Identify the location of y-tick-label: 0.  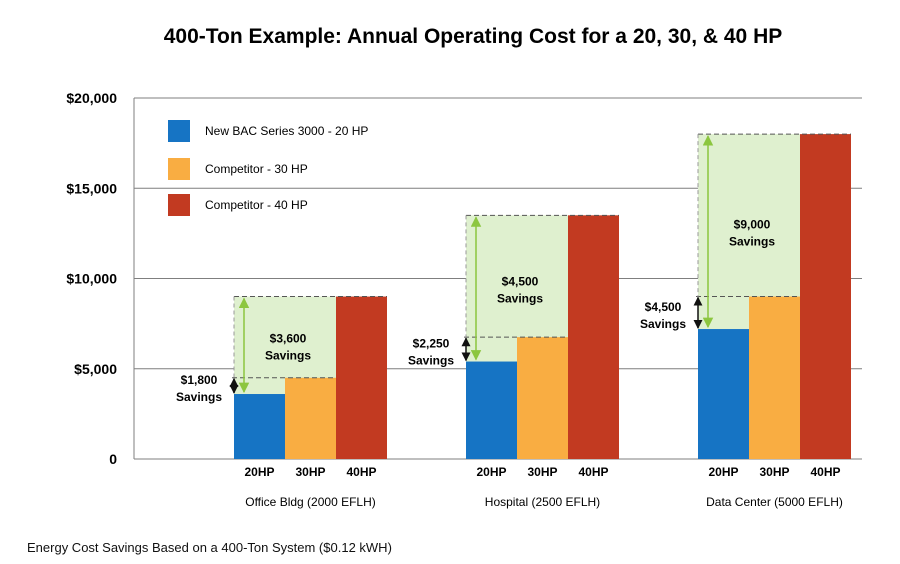
(113, 459).